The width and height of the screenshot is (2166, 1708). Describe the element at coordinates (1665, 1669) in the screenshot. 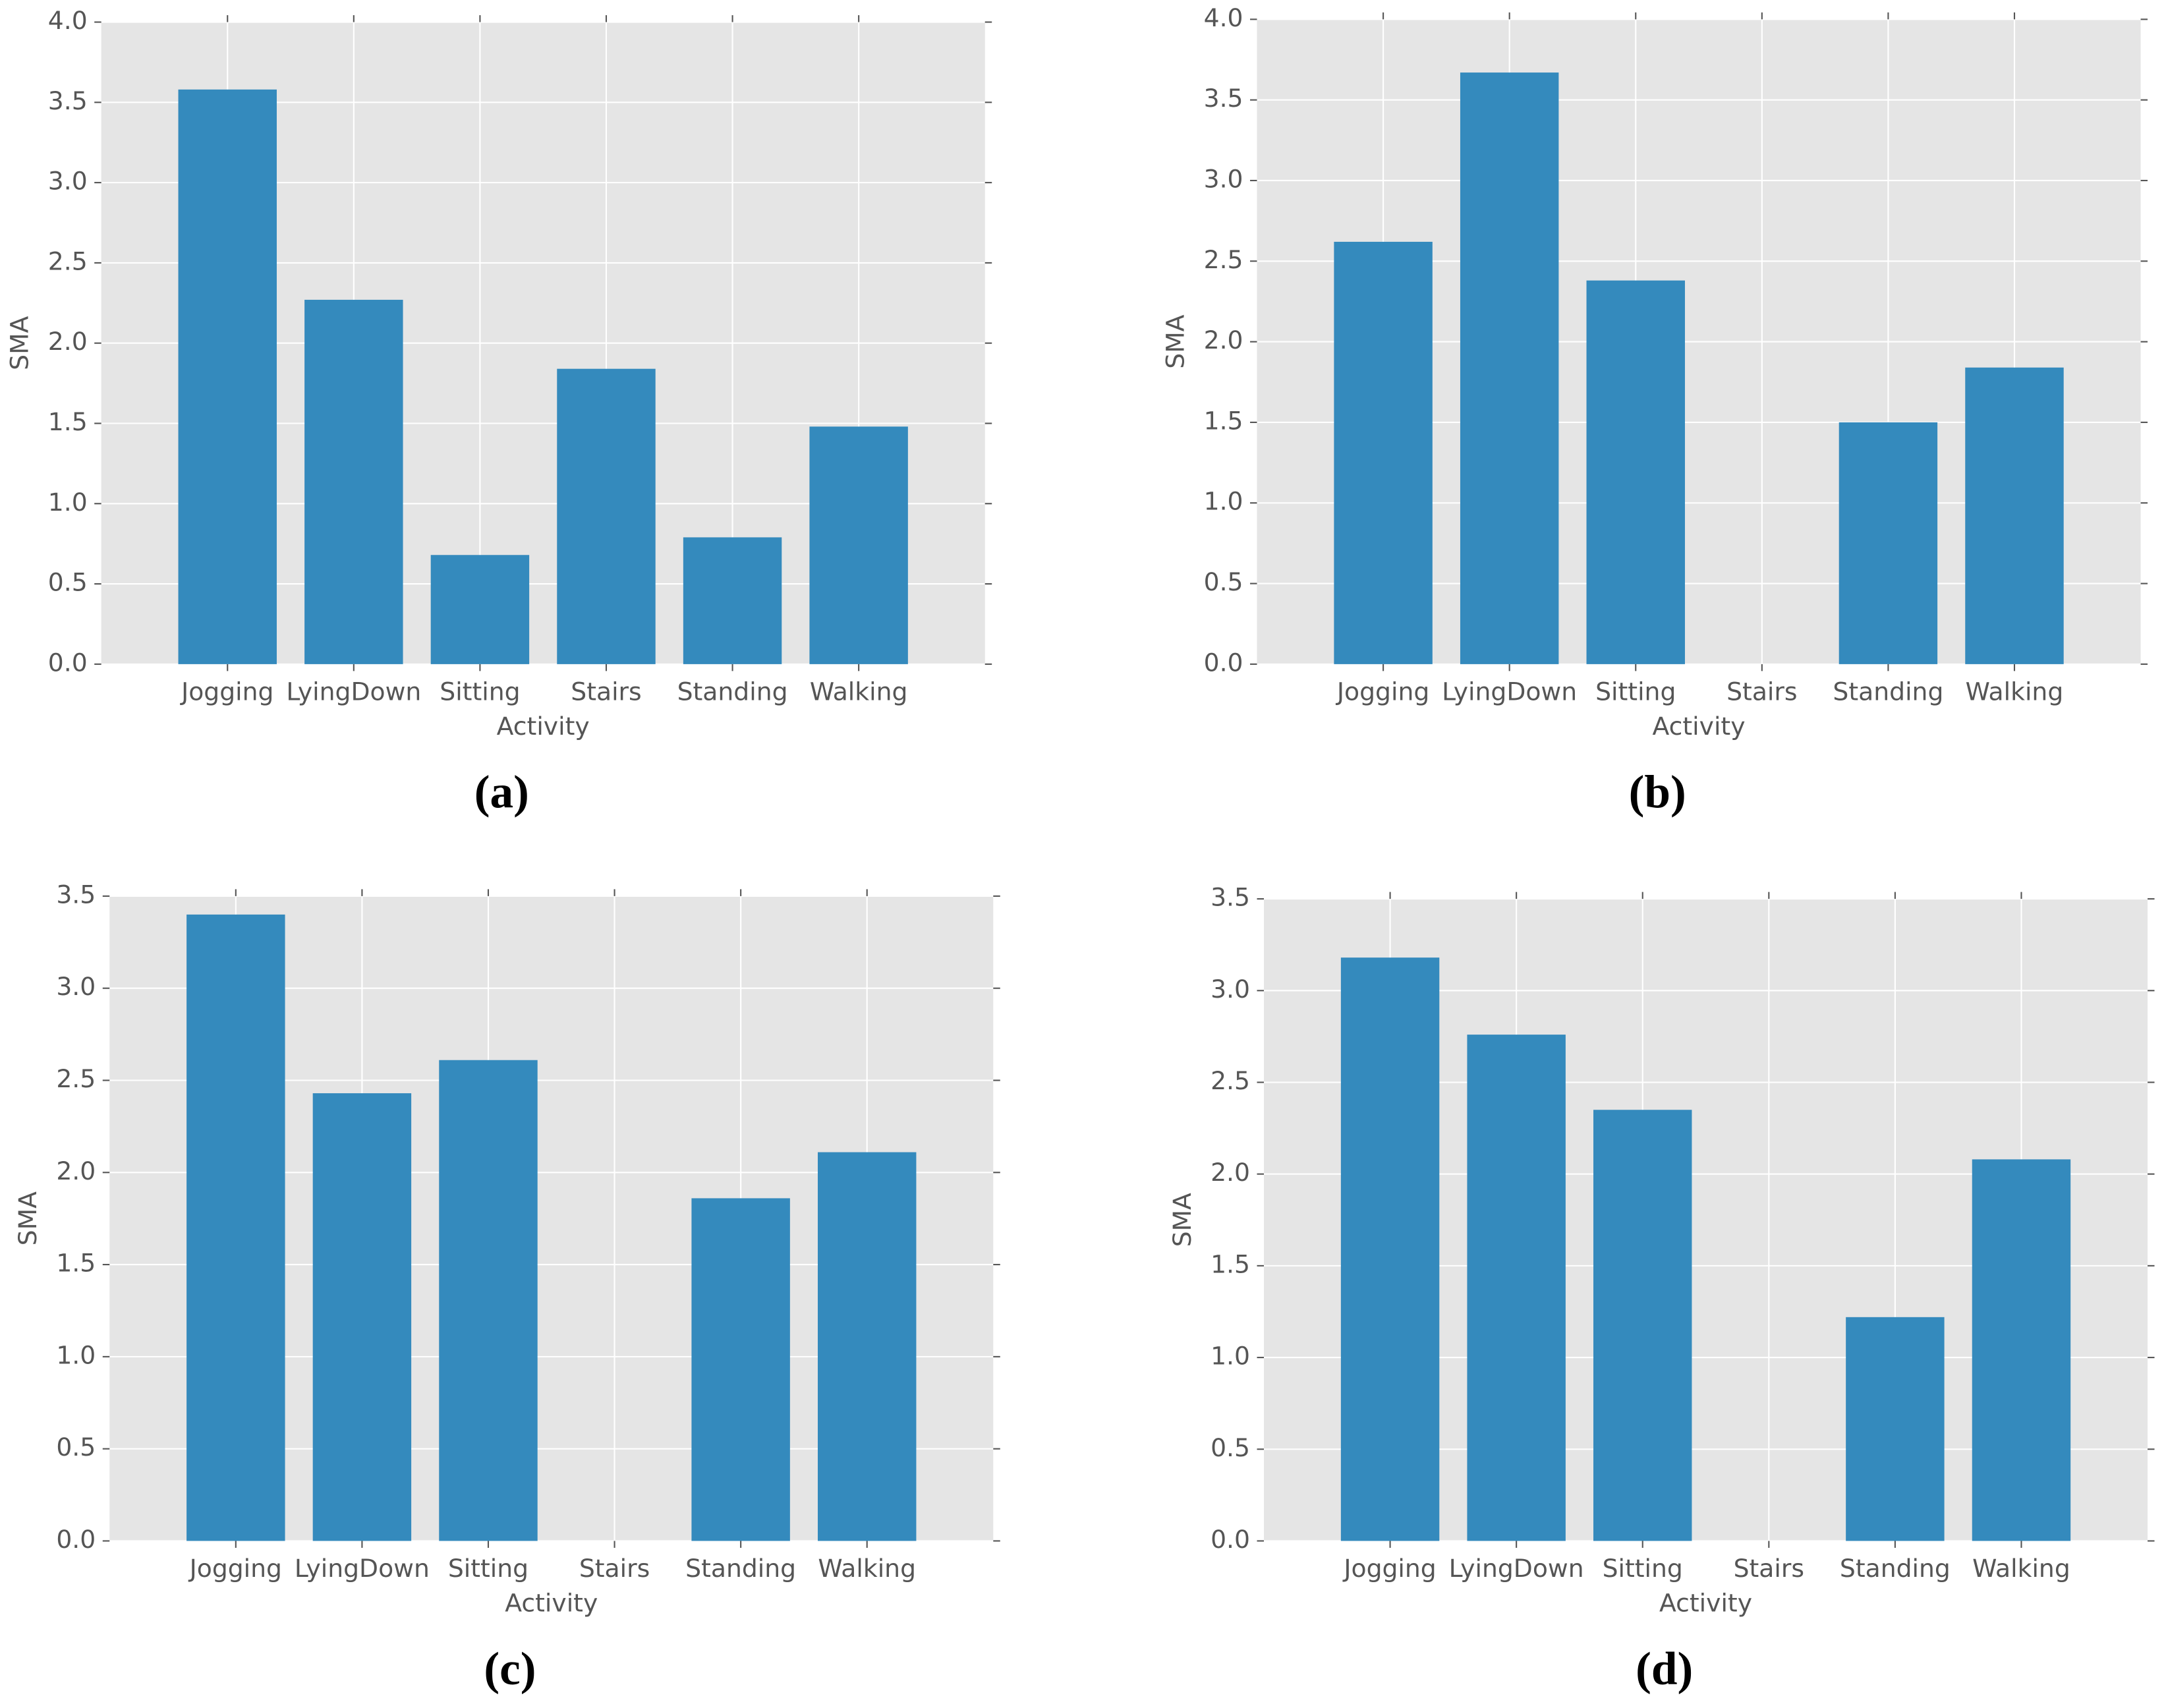

I see `panel-title: (d)` at that location.